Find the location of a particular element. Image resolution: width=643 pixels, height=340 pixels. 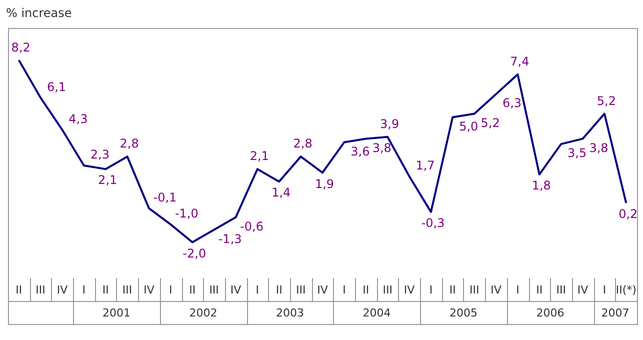

data-label: 6,3 is located at coordinates (512, 103).